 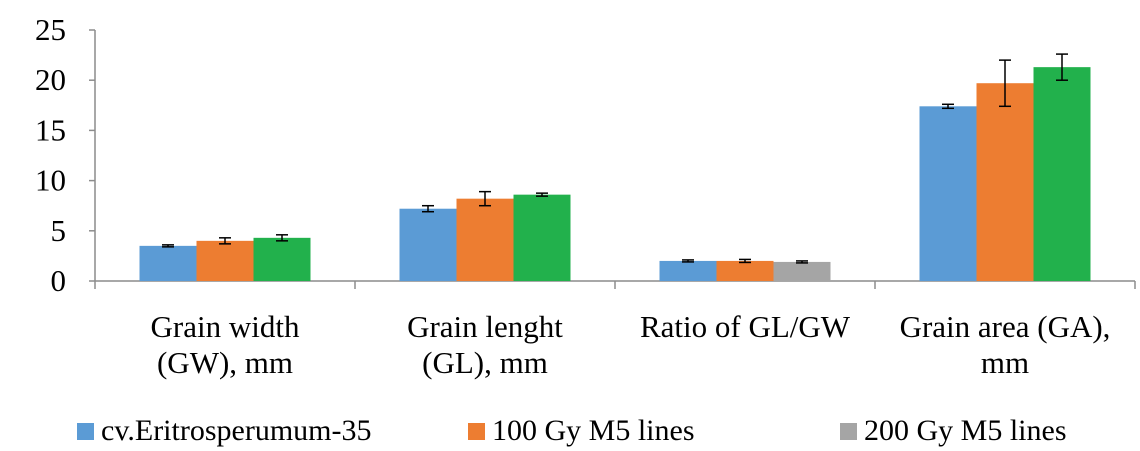 I want to click on x-axis, so click(x=615, y=284).